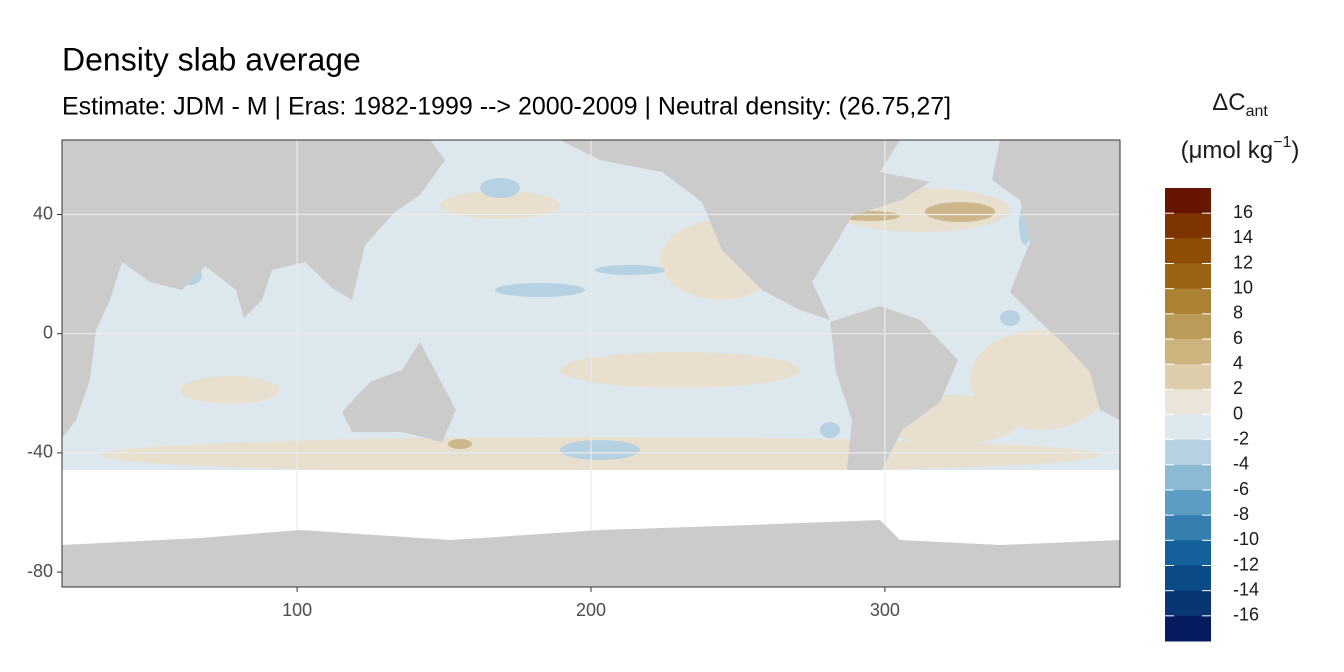 This screenshot has height=672, width=1344. What do you see at coordinates (1238, 363) in the screenshot?
I see `legend-label: 4` at bounding box center [1238, 363].